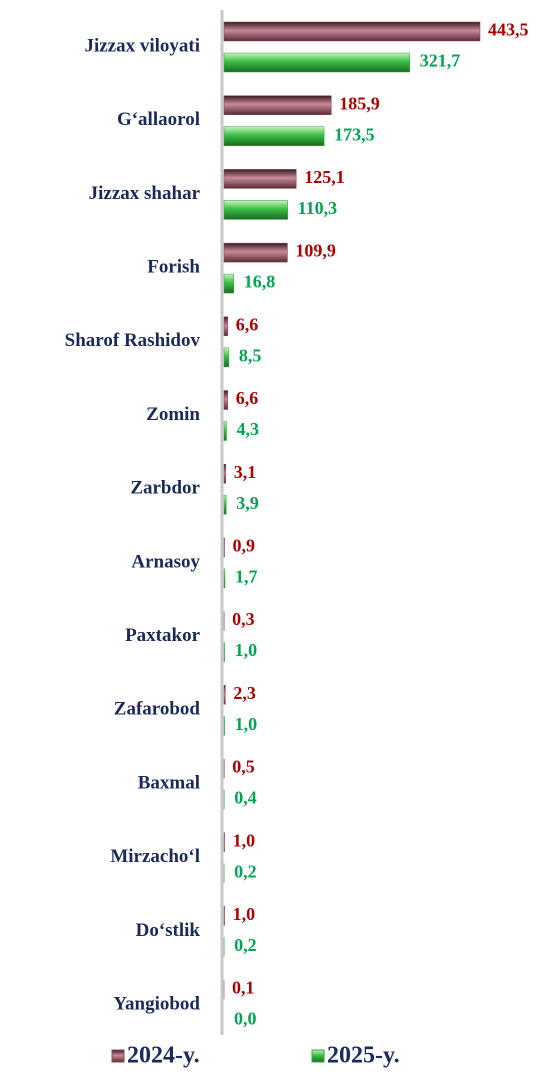 Image resolution: width=542 pixels, height=1072 pixels. I want to click on value-label: 173,5, so click(354, 134).